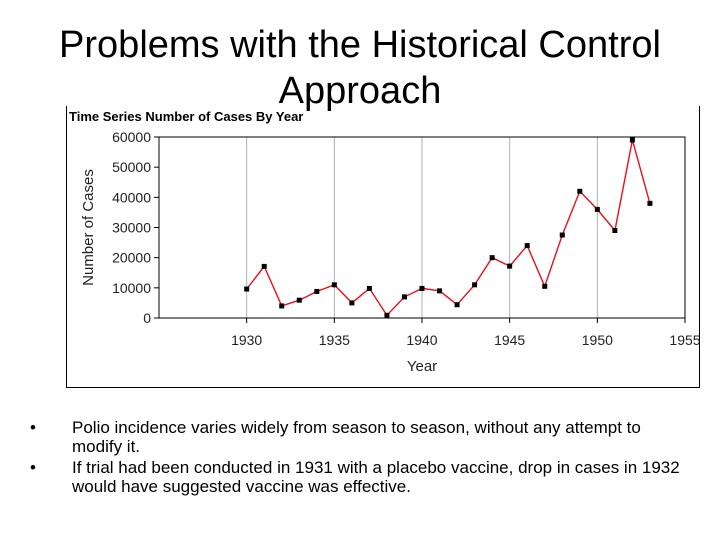 This screenshot has width=720, height=540. What do you see at coordinates (422, 366) in the screenshot?
I see `x-axis-label: Year` at bounding box center [422, 366].